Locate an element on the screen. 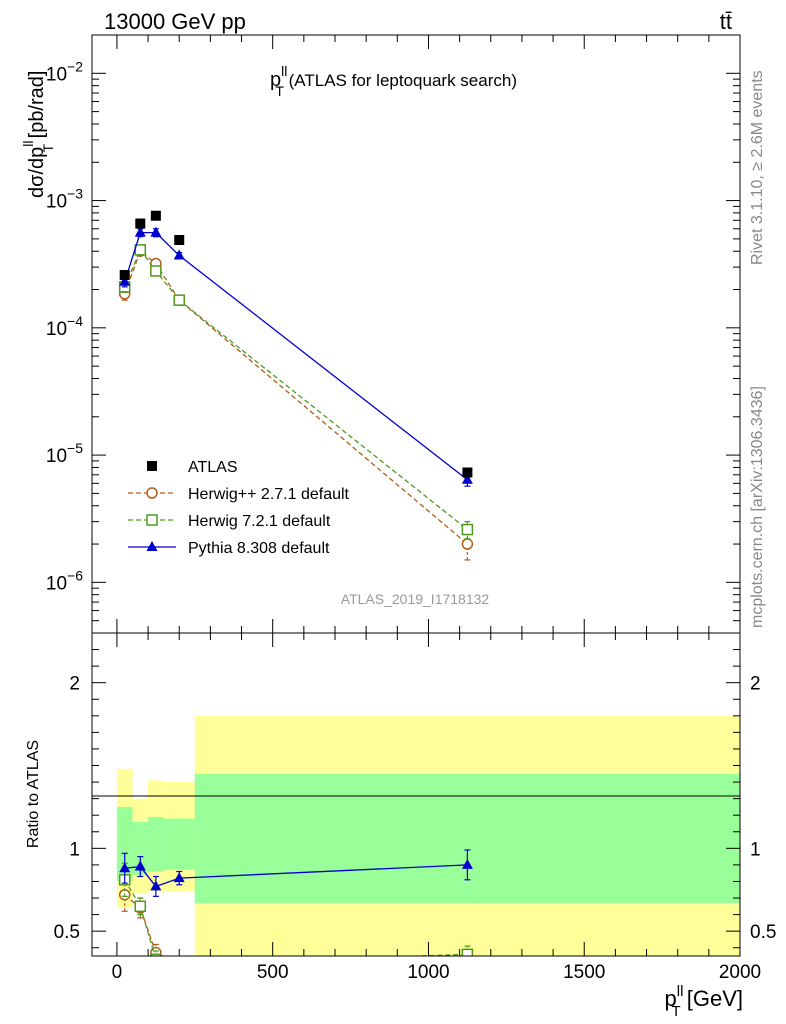  title-sub: T is located at coordinates (279, 91).